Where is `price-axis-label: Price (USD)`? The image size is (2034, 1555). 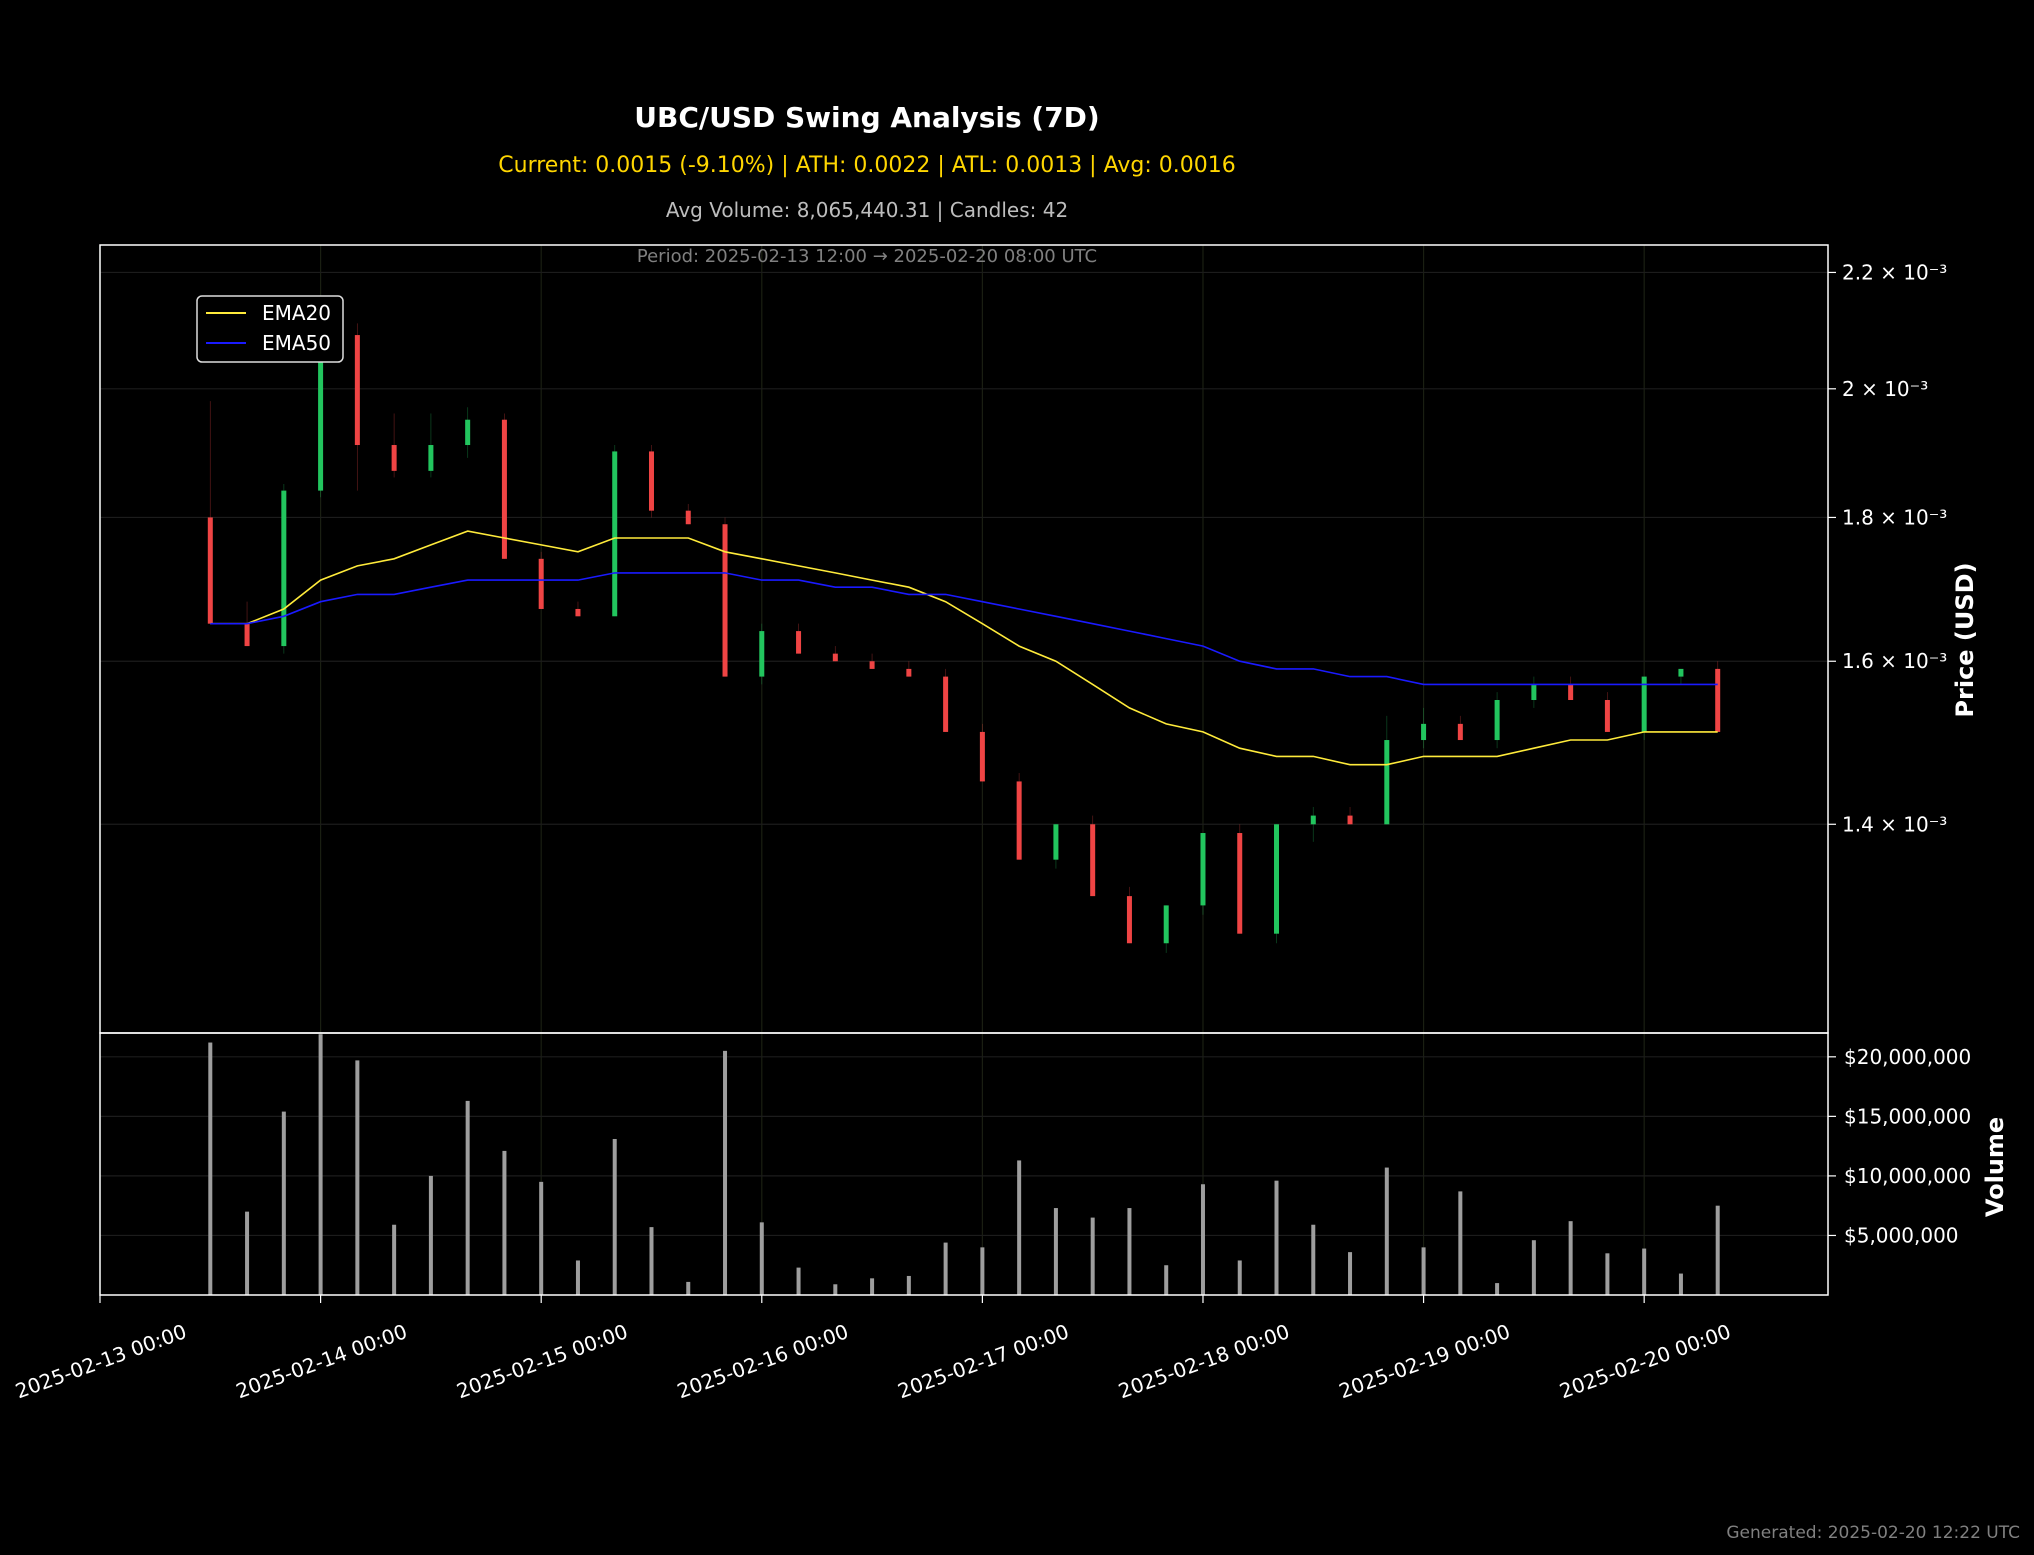 price-axis-label: Price (USD) is located at coordinates (1965, 639).